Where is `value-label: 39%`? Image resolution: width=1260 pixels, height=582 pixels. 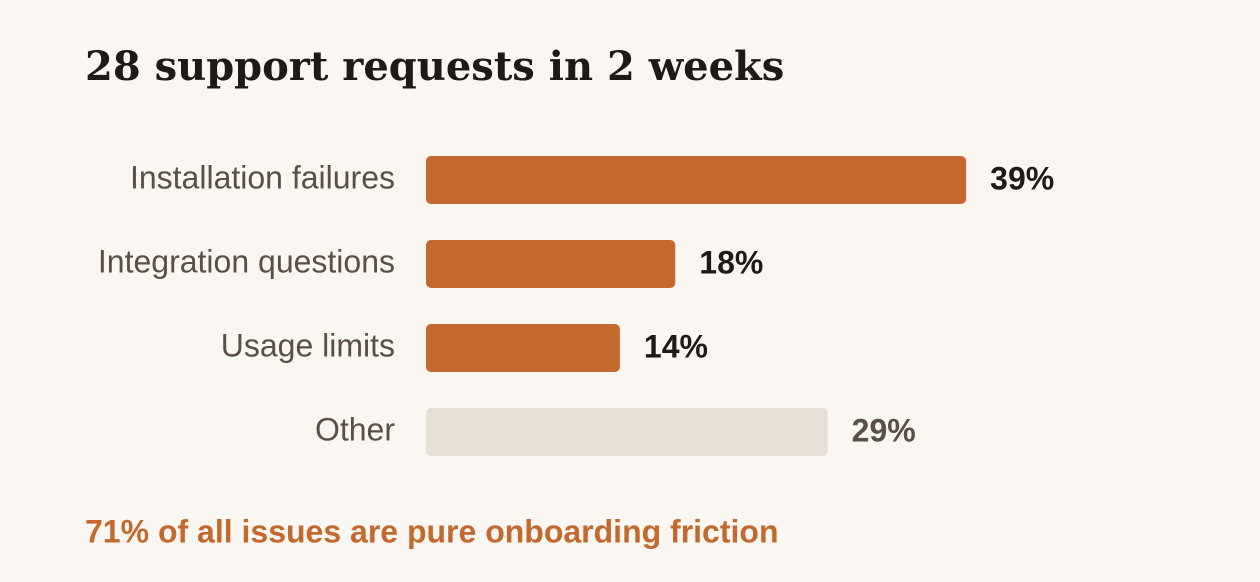 value-label: 39% is located at coordinates (1022, 178).